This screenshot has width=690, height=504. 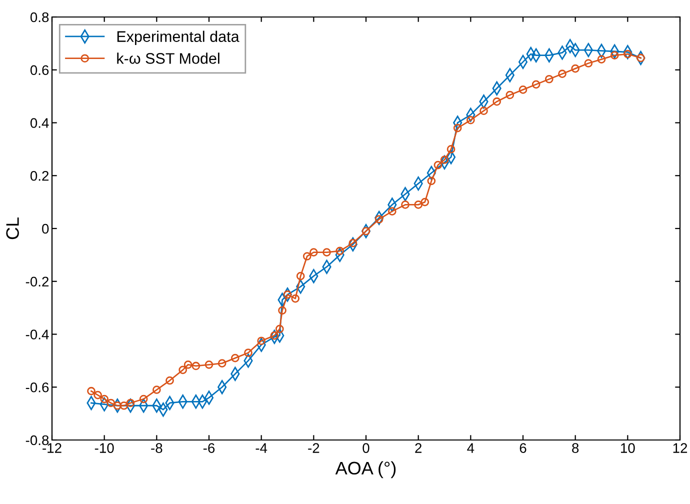 I want to click on x-tick-label: 10, so click(x=628, y=448).